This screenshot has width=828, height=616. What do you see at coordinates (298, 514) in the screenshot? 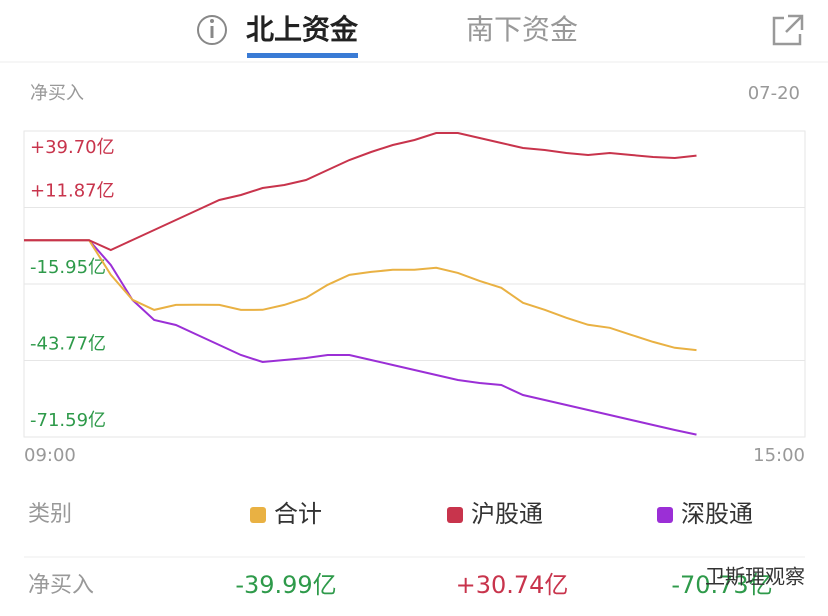
I see `legend-label: 合计` at bounding box center [298, 514].